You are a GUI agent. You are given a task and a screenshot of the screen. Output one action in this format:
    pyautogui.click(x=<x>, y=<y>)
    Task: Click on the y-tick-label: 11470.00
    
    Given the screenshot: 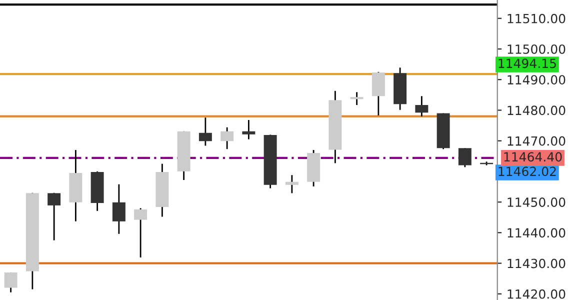 What is the action you would take?
    pyautogui.click(x=537, y=141)
    